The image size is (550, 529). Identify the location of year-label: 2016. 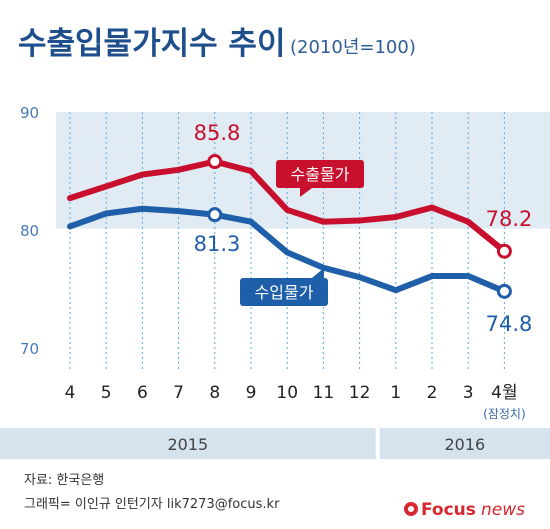
(464, 444).